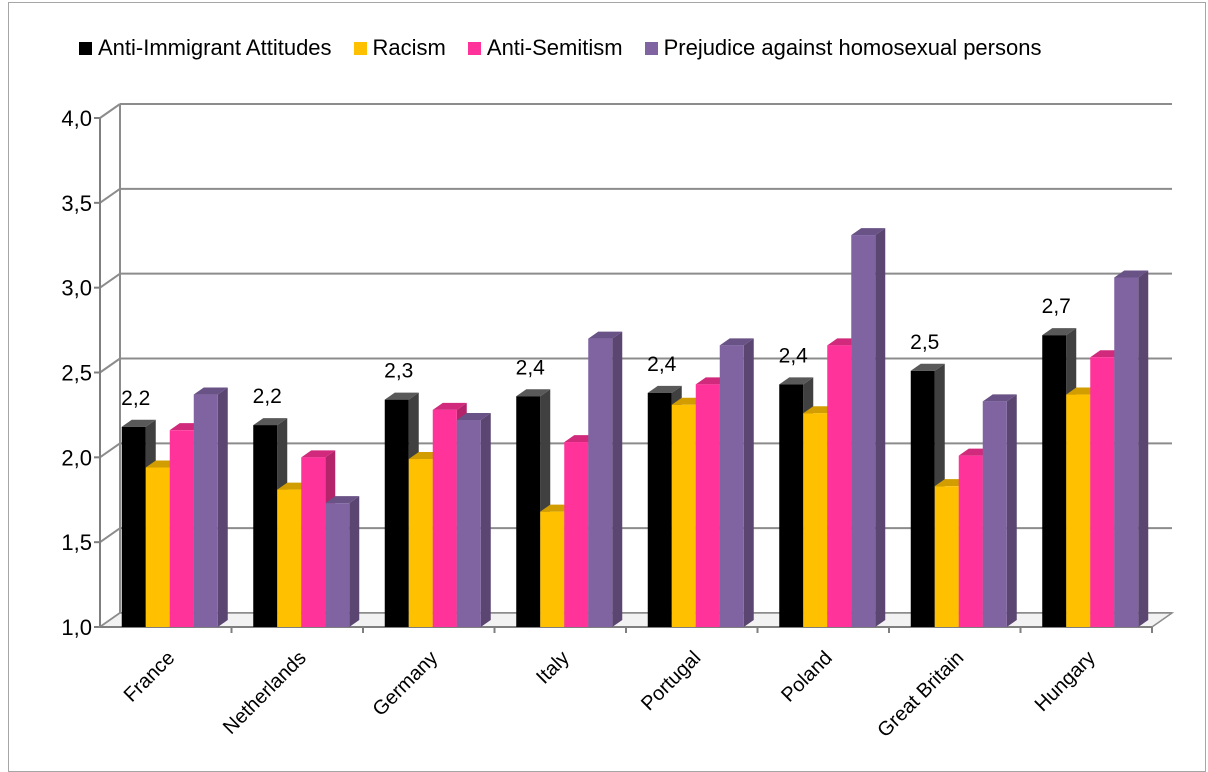 The width and height of the screenshot is (1208, 772). I want to click on y-tick-label: 3,5, so click(76, 203).